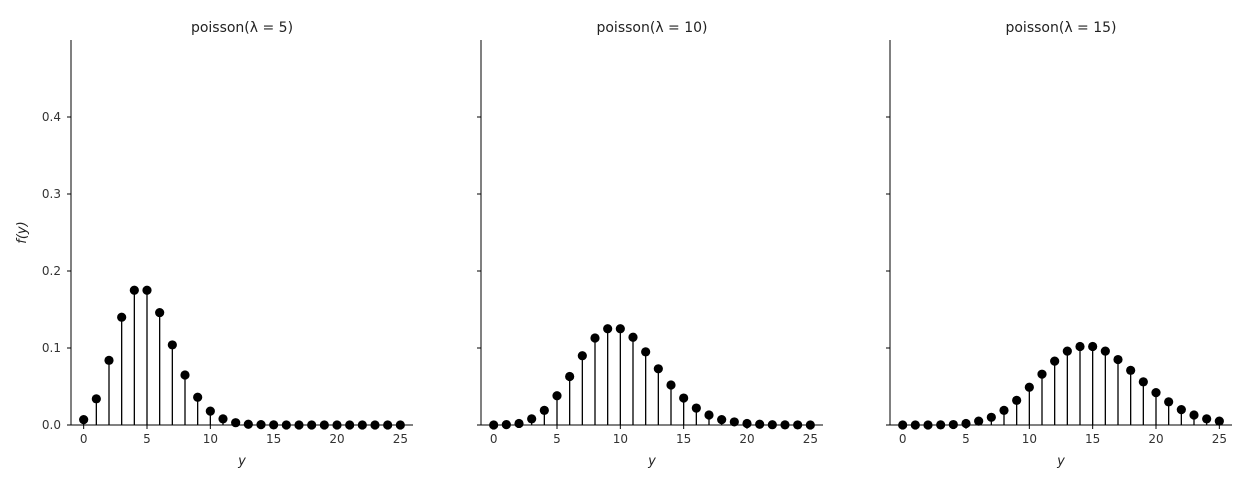 Image resolution: width=1247 pixels, height=485 pixels. I want to click on chart-title: poisson(λ = 5), so click(242, 28).